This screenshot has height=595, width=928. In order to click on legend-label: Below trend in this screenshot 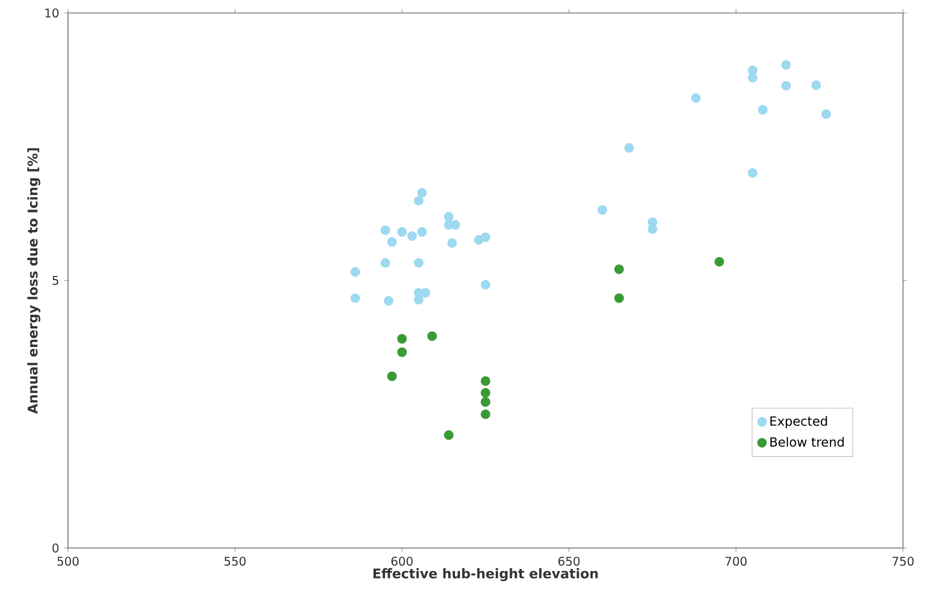, I will do `click(807, 441)`.